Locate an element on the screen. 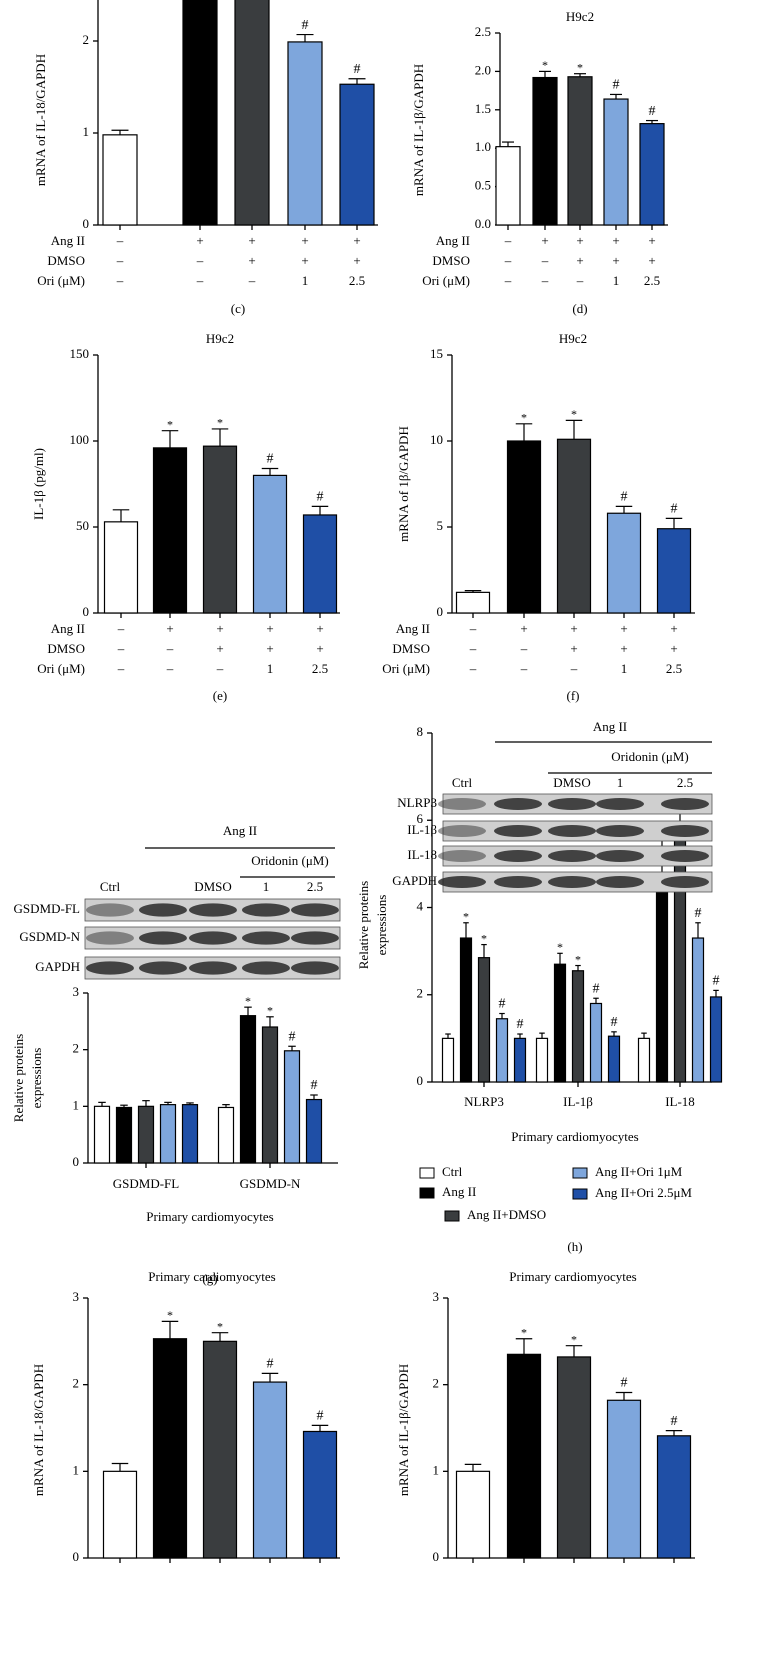 This screenshot has height=1667, width=761. blot-row-label: IL-1β is located at coordinates (422, 829).